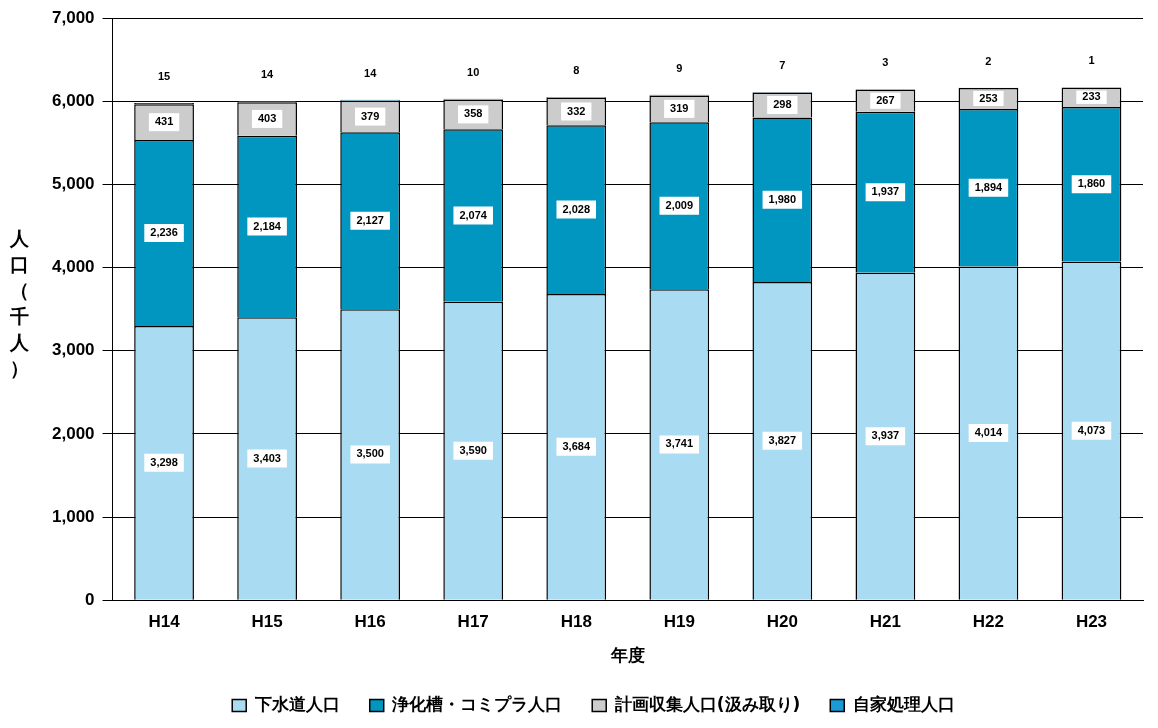 Image resolution: width=1158 pixels, height=728 pixels. What do you see at coordinates (267, 117) in the screenshot?
I see `data-label: 403` at bounding box center [267, 117].